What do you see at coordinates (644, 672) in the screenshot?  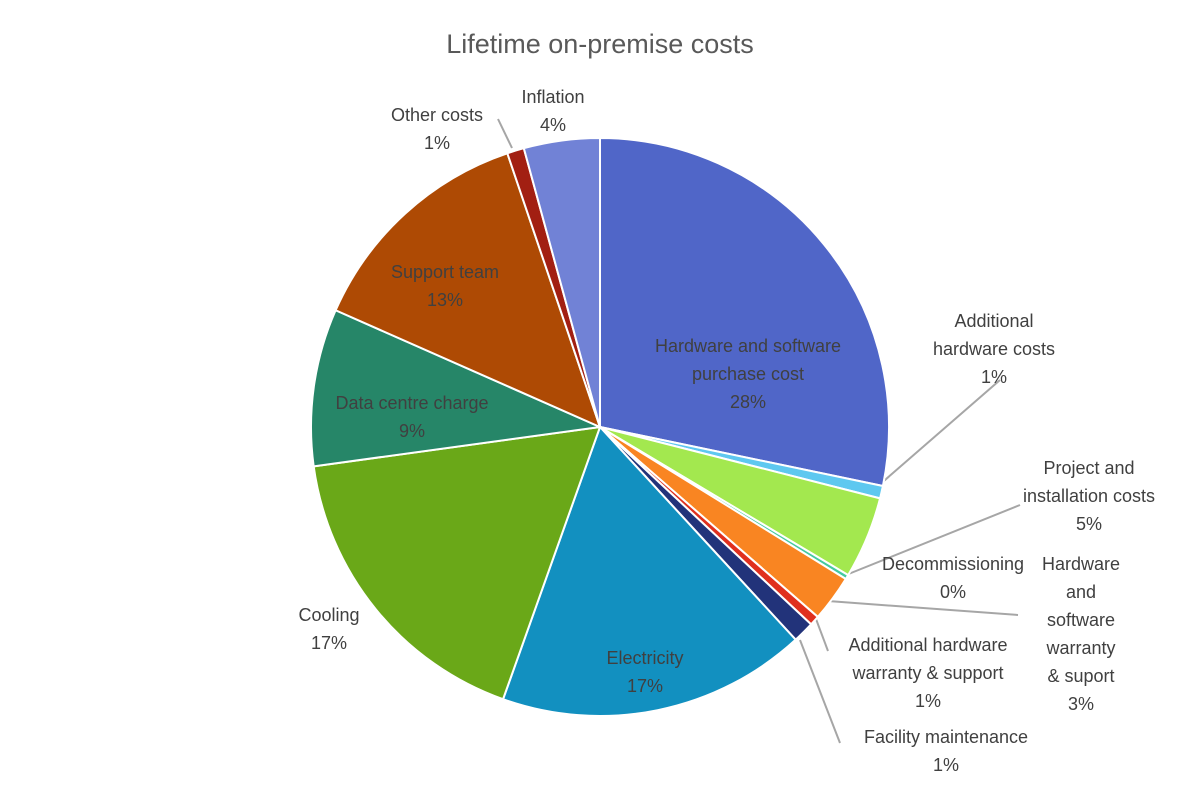 I see `slice-label-electricity: Electricity 17%` at bounding box center [644, 672].